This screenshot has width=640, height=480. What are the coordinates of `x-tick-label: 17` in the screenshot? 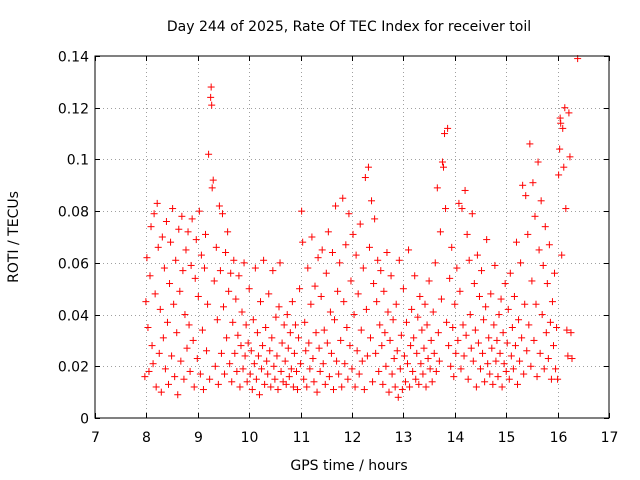 It's located at (610, 438).